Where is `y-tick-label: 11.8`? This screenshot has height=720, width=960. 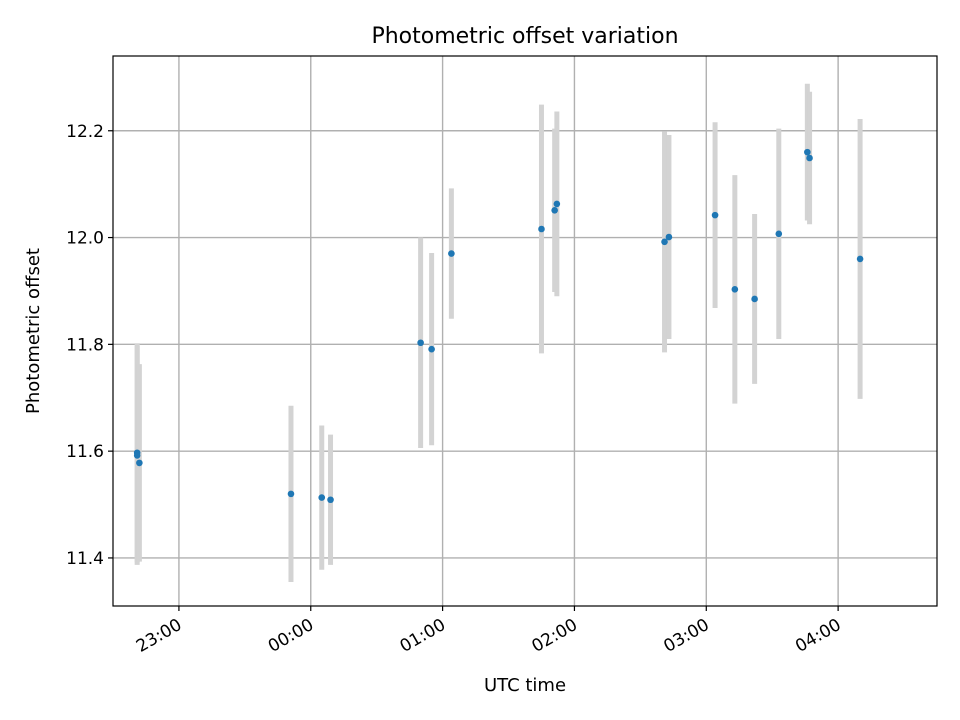
y-tick-label: 11.8 is located at coordinates (85, 345).